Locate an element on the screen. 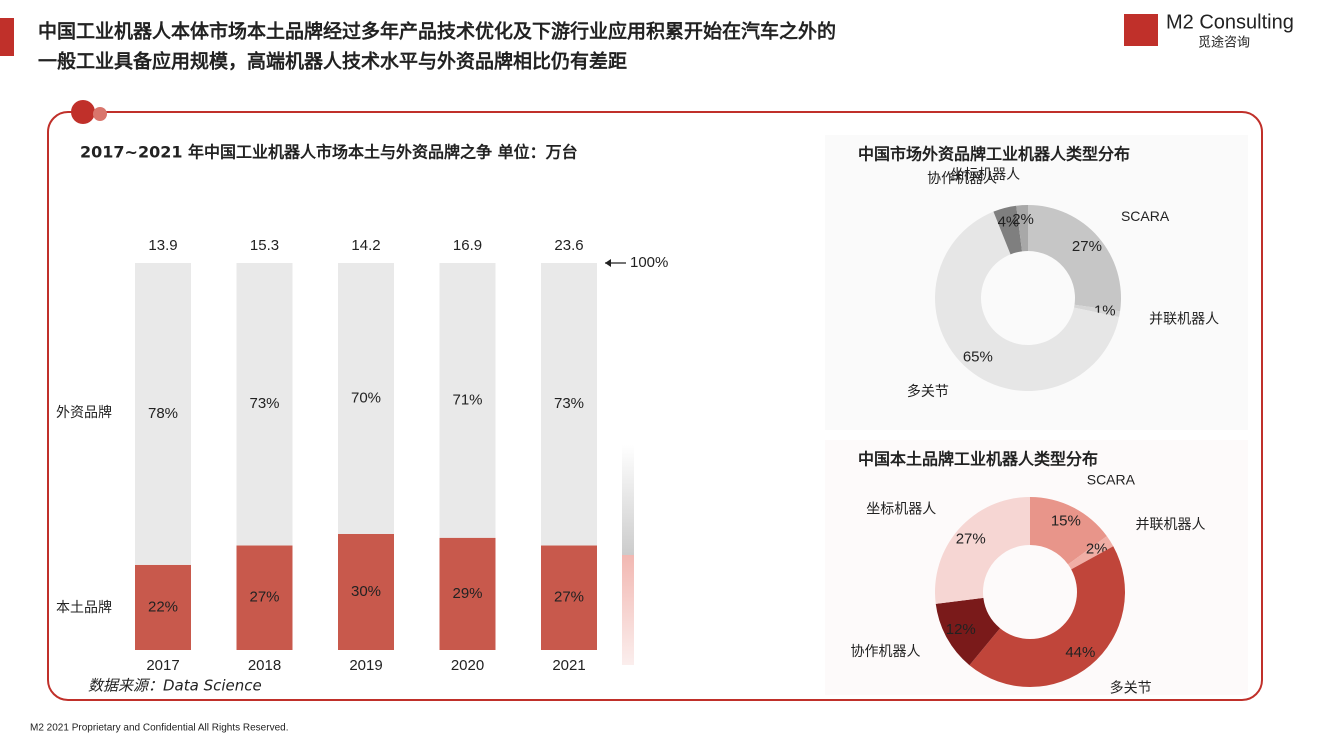  total-label: 14.2 is located at coordinates (365, 245).